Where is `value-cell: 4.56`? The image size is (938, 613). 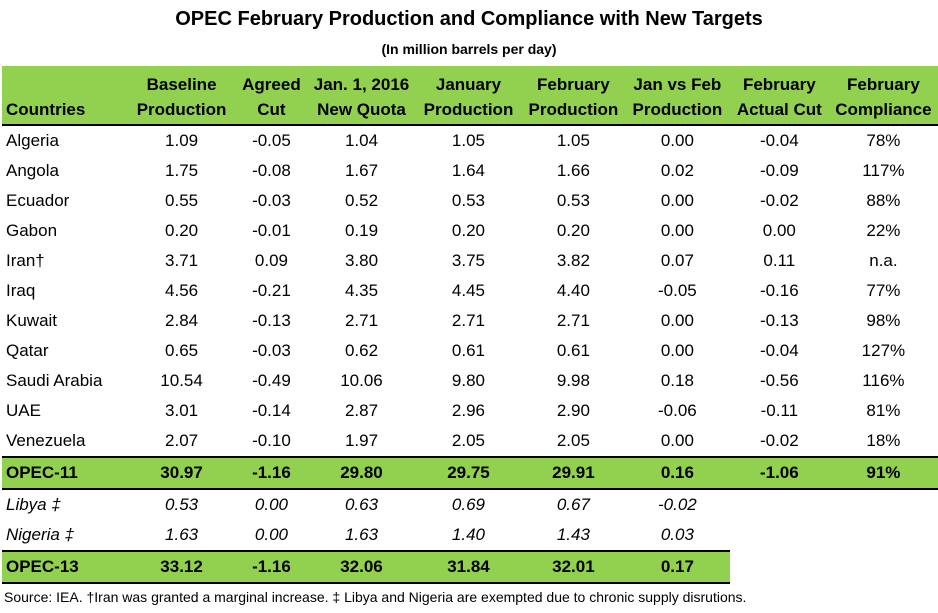
value-cell: 4.56 is located at coordinates (182, 290).